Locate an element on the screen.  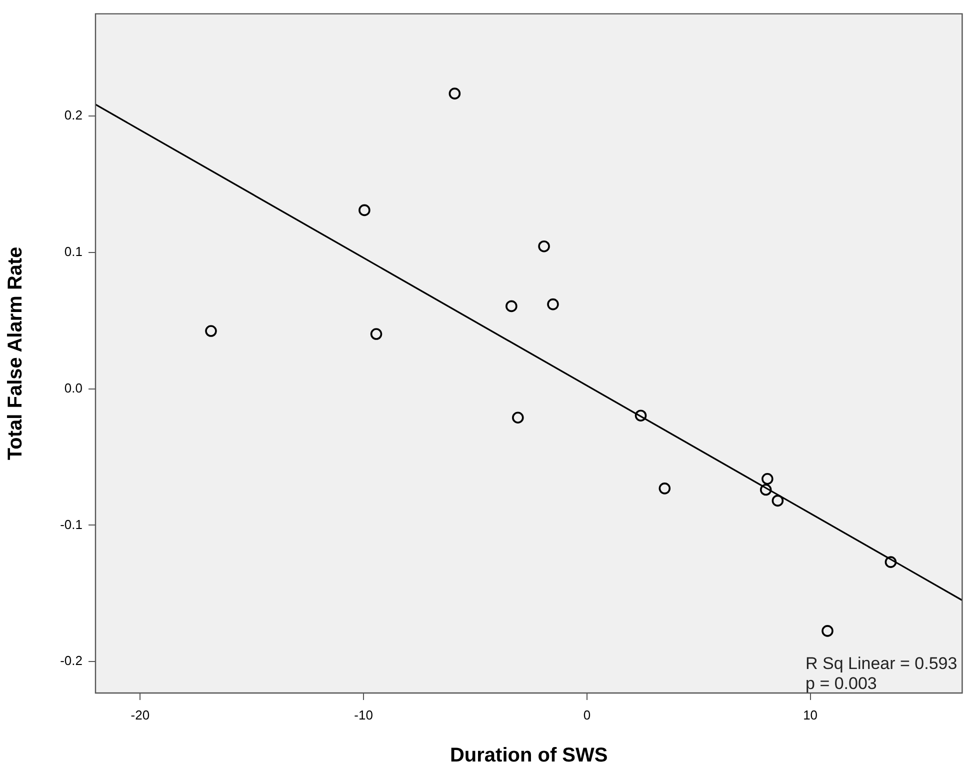
y-tick-label: 0.0 is located at coordinates (73, 388).